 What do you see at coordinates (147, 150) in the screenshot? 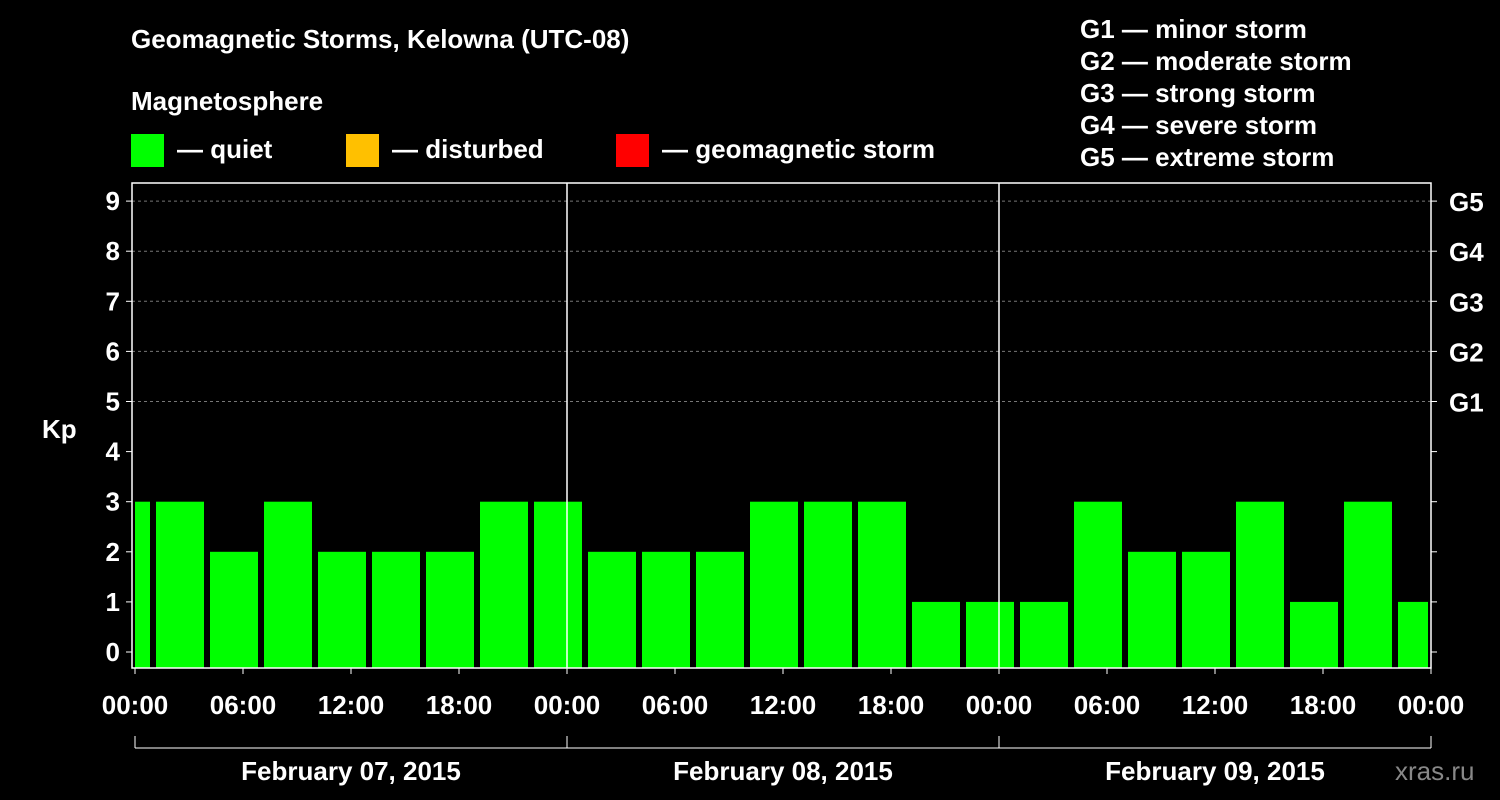
I see `legend-swatch-quiet` at bounding box center [147, 150].